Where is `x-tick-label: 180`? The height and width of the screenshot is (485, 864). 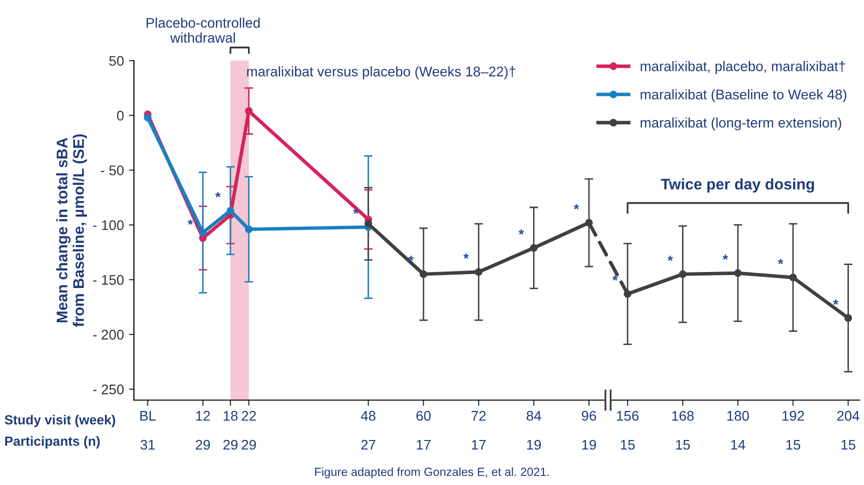
x-tick-label: 180 is located at coordinates (738, 415).